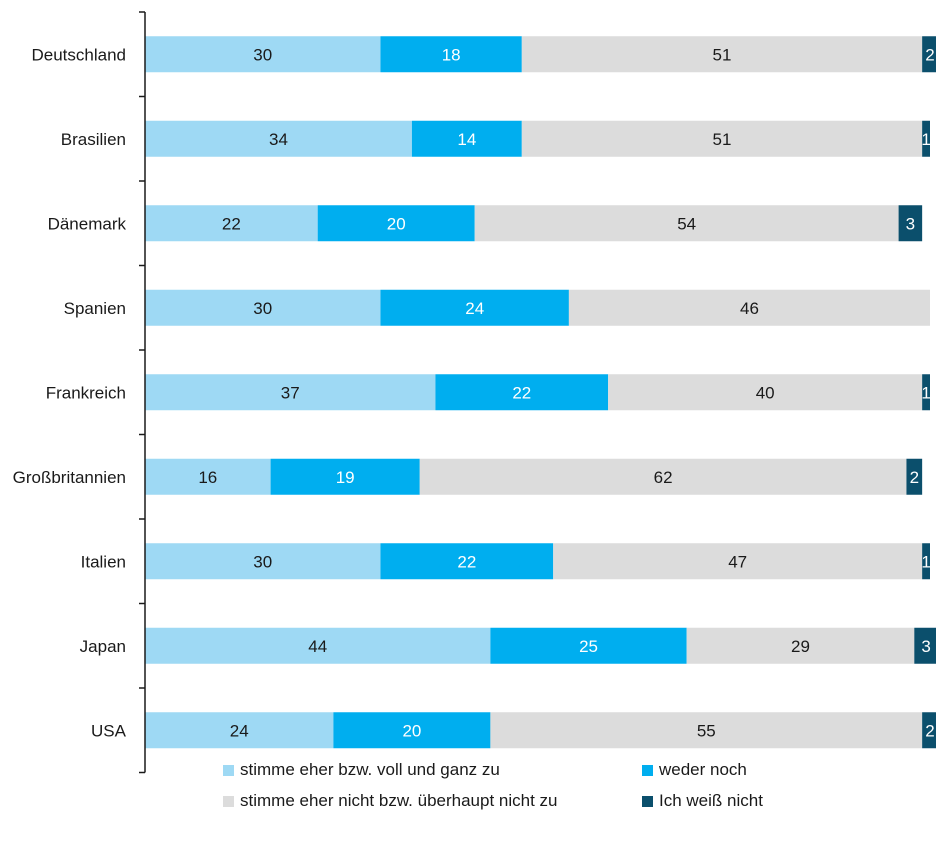 This screenshot has height=841, width=936. I want to click on data-label: 47, so click(737, 561).